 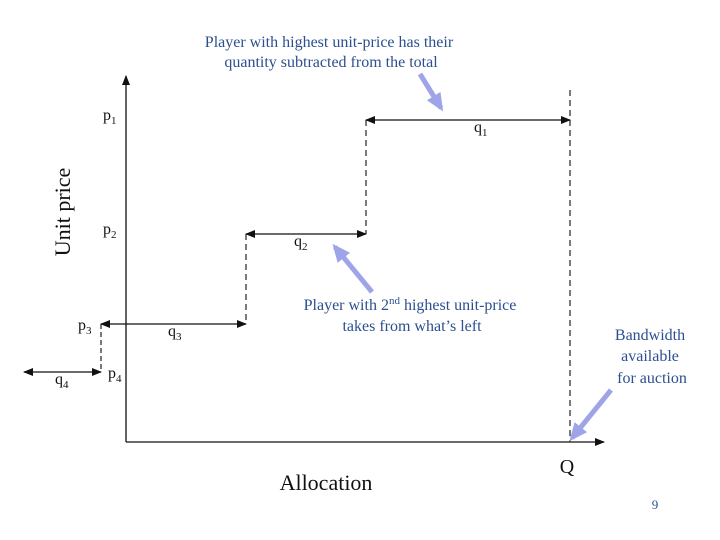 What do you see at coordinates (85, 327) in the screenshot?
I see `price-label-p3: p3` at bounding box center [85, 327].